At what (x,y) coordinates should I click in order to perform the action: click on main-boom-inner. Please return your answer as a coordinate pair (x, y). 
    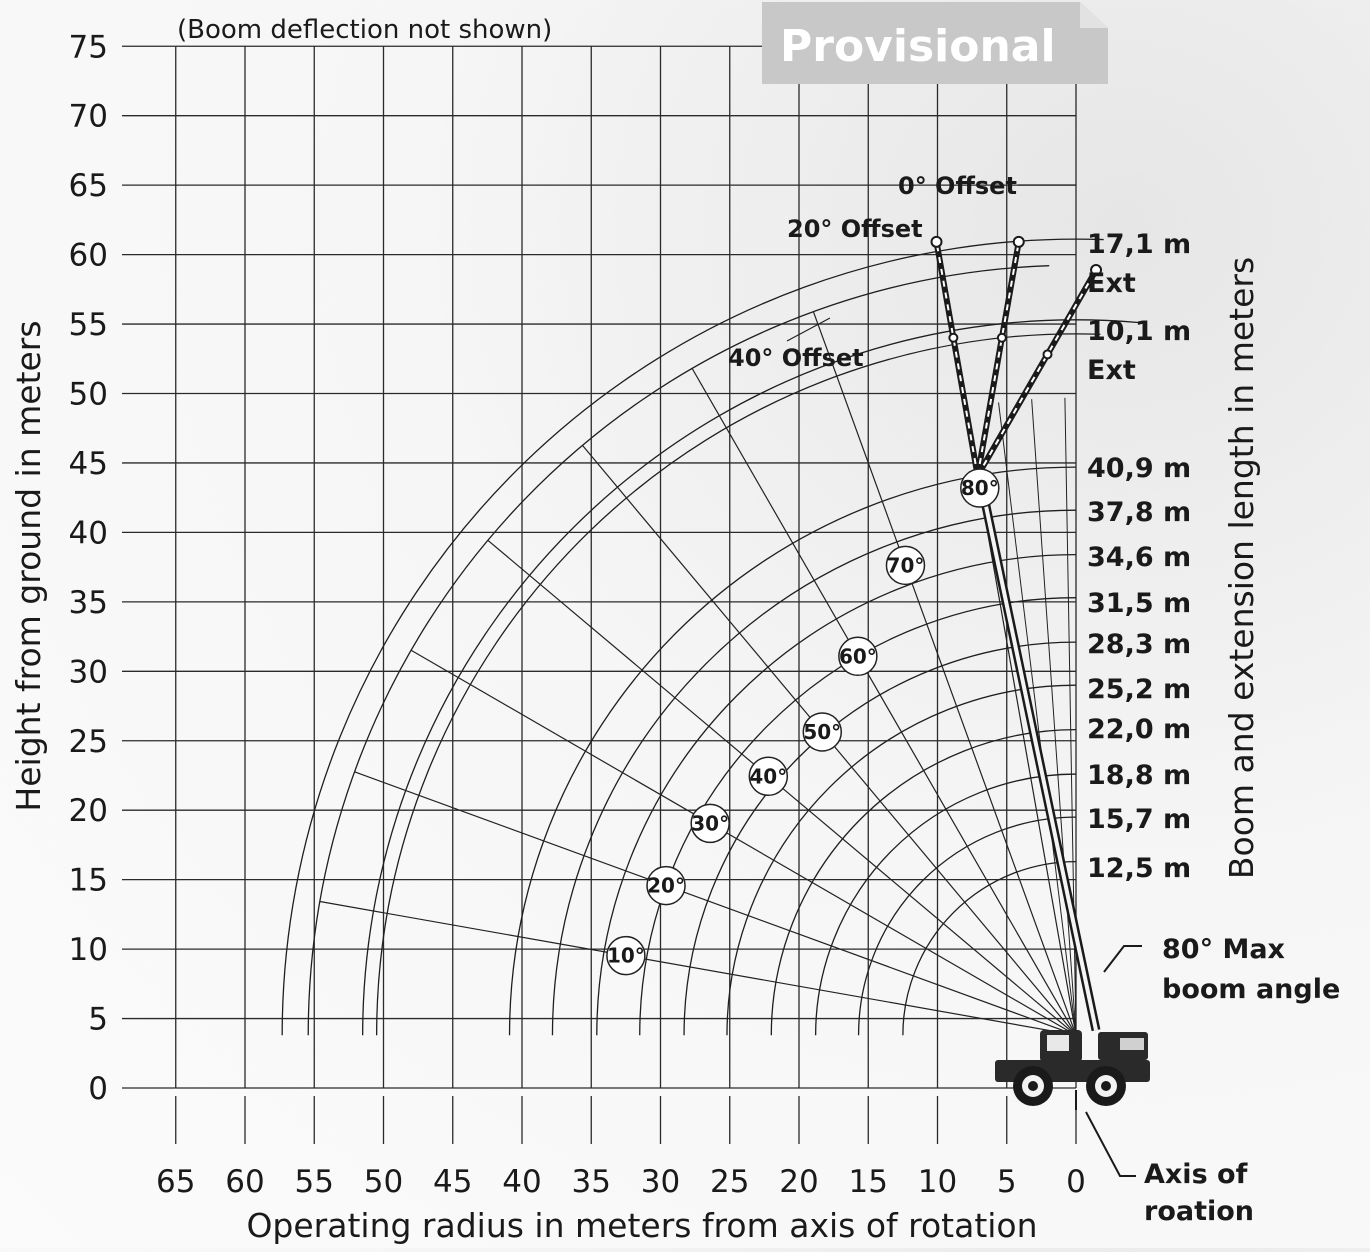
    Looking at the image, I should click on (1037, 753).